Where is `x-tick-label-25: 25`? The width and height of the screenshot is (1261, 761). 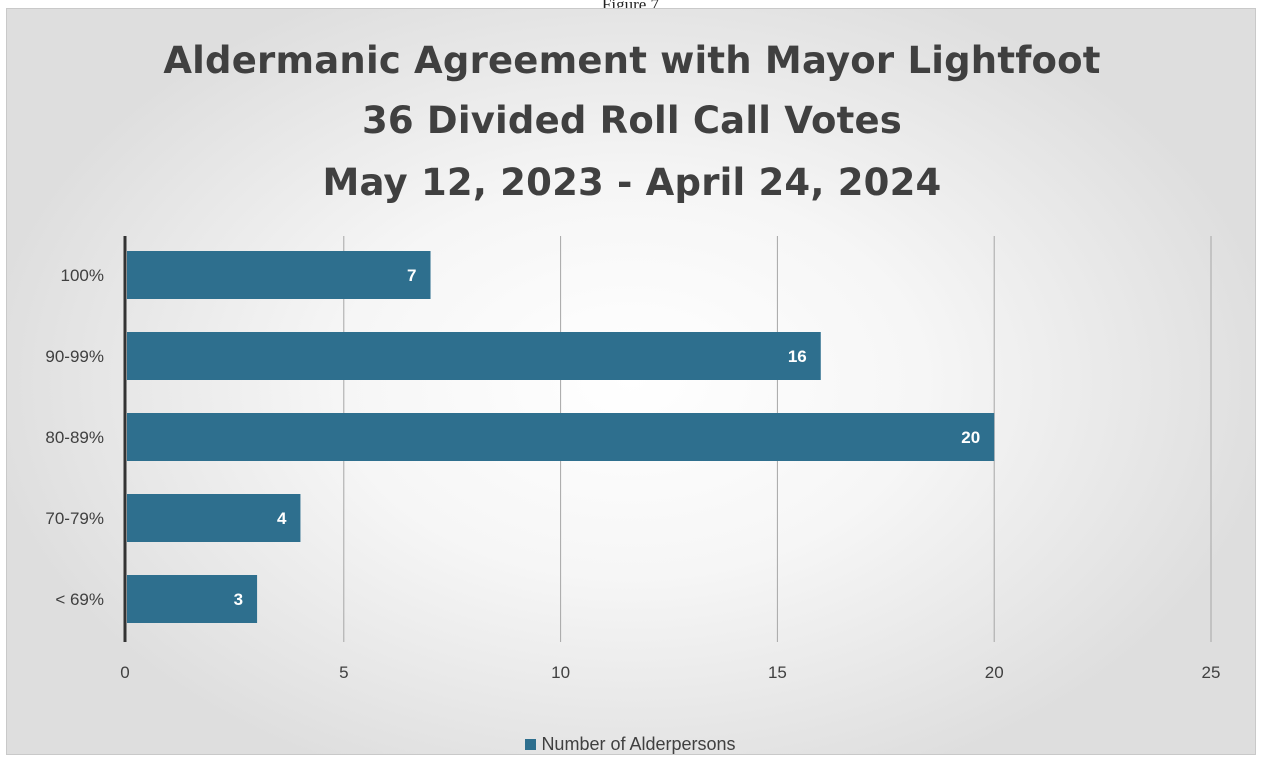 x-tick-label-25: 25 is located at coordinates (1211, 672).